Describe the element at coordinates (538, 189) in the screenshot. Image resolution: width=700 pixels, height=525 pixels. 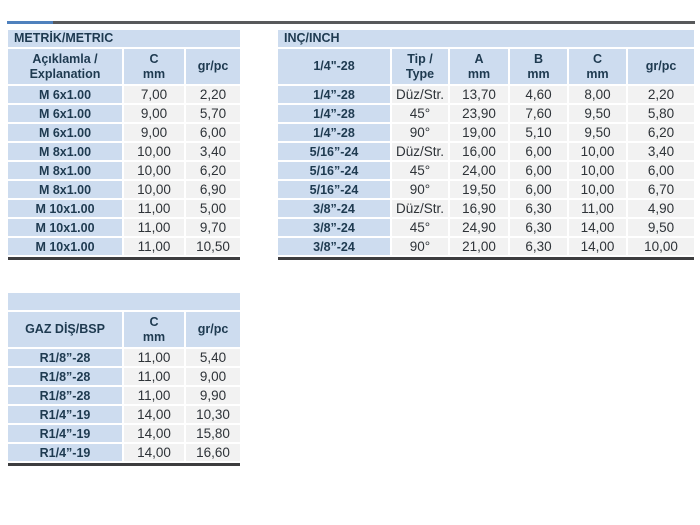
I see `value-cell: 6,00` at that location.